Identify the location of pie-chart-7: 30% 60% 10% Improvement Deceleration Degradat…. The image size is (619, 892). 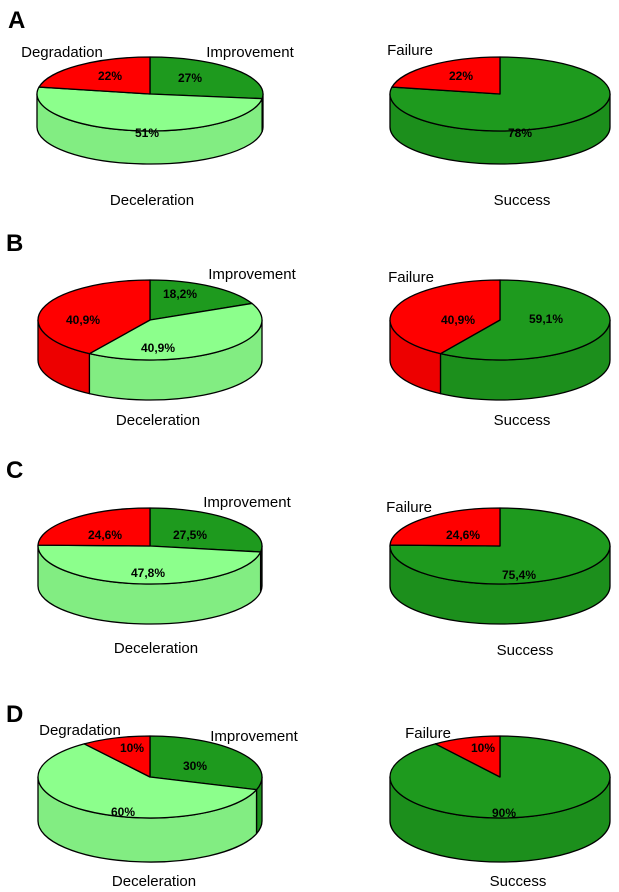
(152, 795).